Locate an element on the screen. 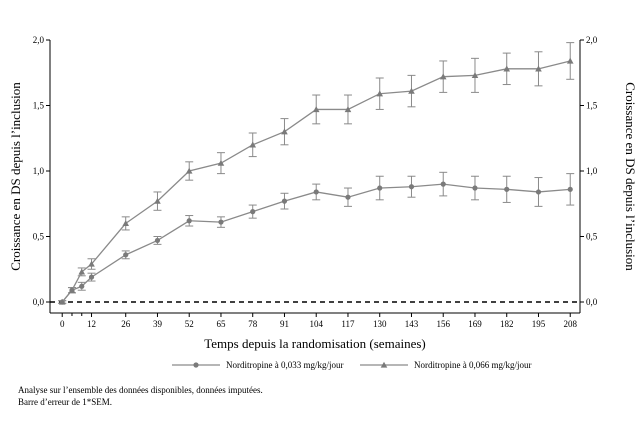 The height and width of the screenshot is (426, 643). y-tick-label-right: 2,0 is located at coordinates (592, 40).